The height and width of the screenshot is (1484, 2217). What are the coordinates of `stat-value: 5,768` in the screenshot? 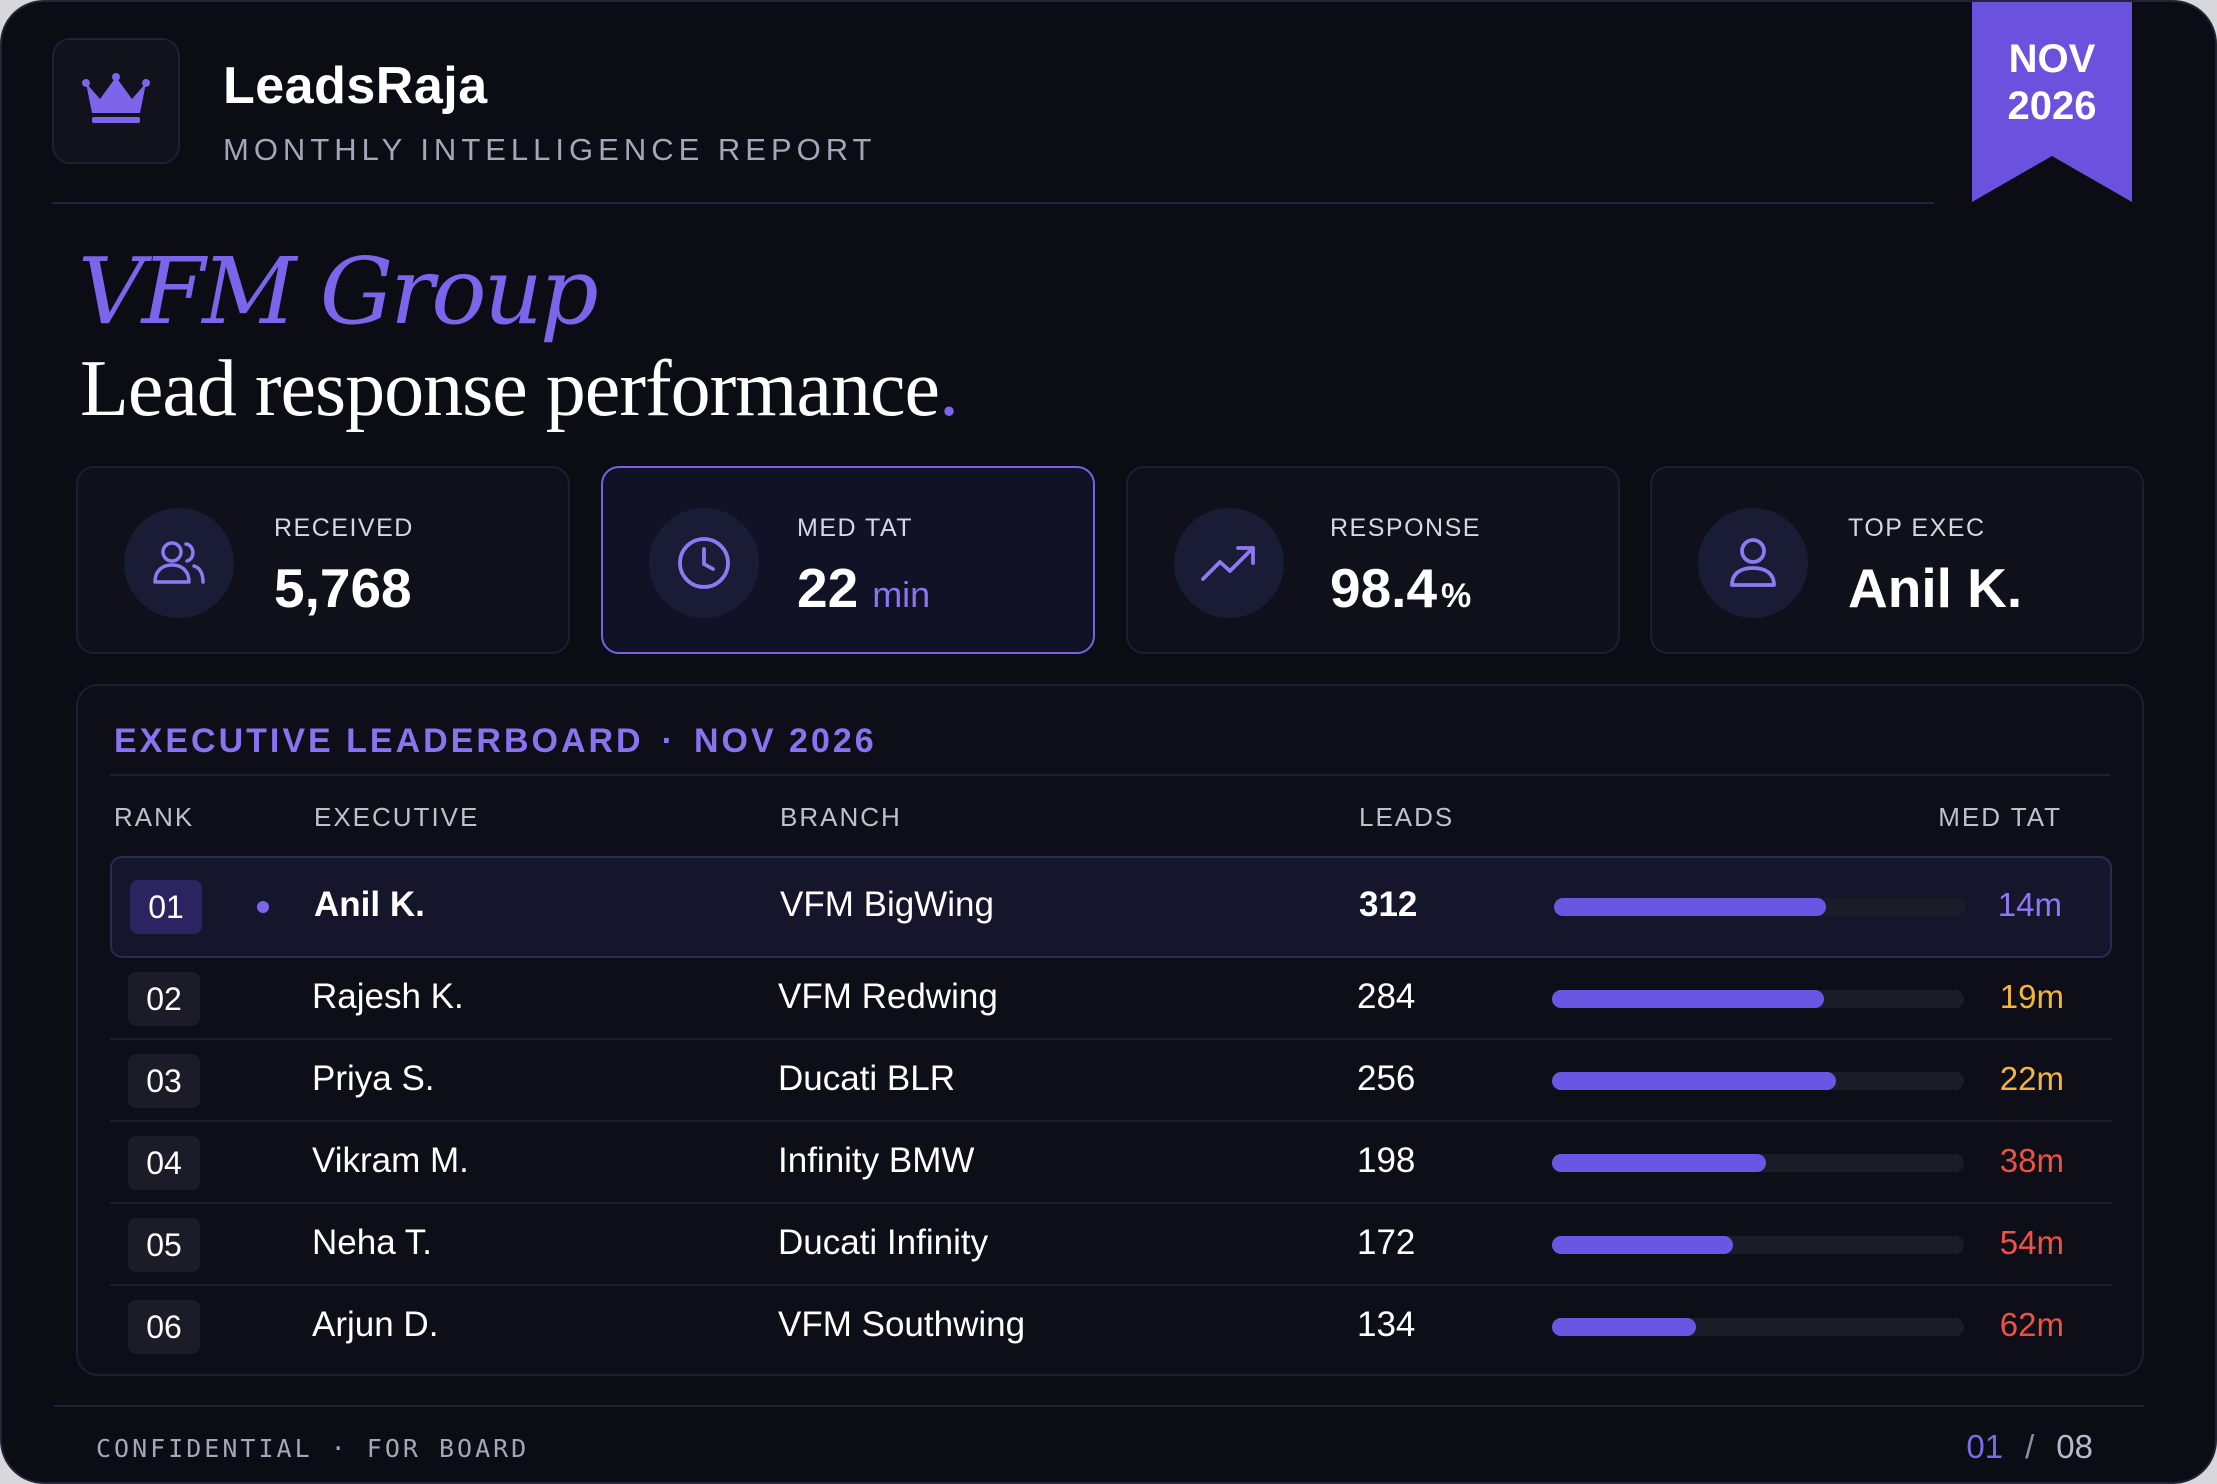 It's located at (343, 588).